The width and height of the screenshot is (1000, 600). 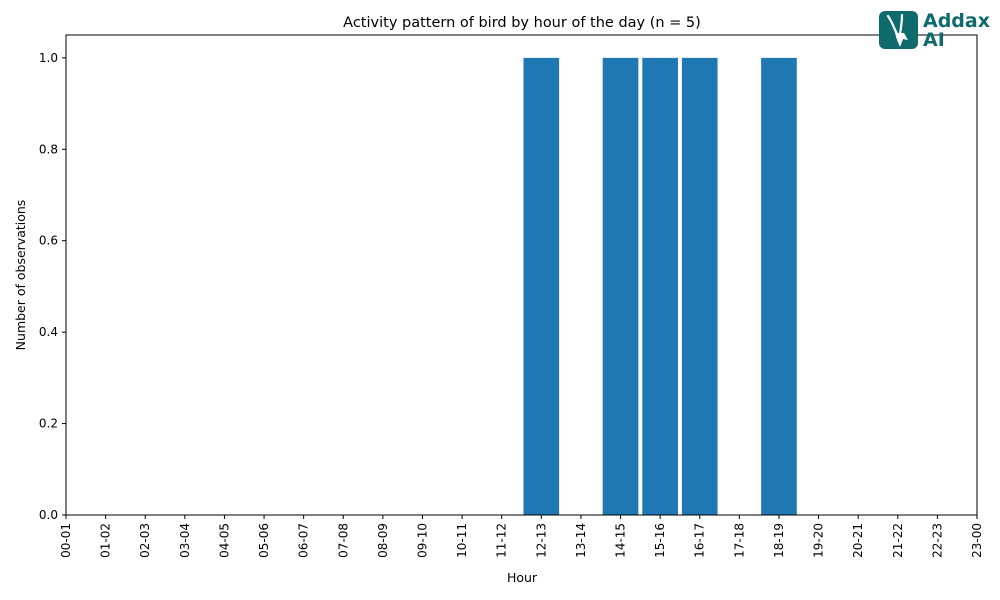 What do you see at coordinates (898, 540) in the screenshot?
I see `x-tick-label: 21-22` at bounding box center [898, 540].